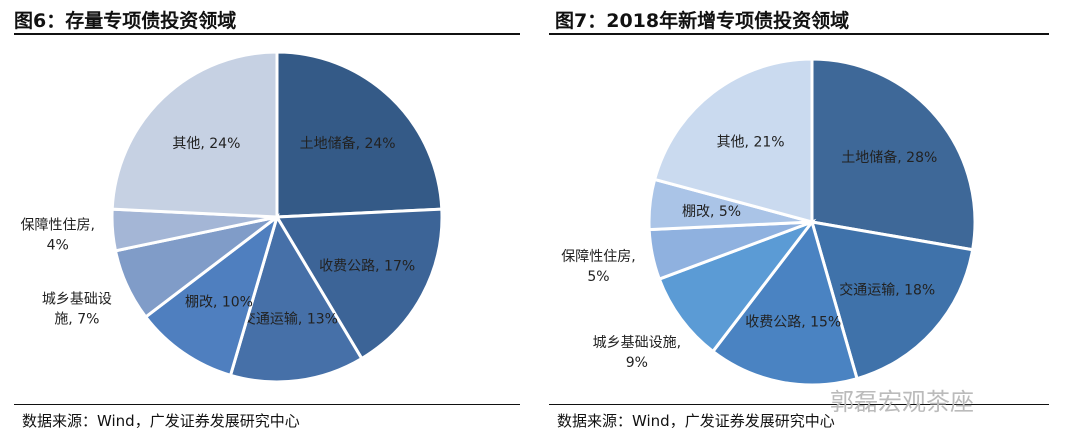  What do you see at coordinates (219, 302) in the screenshot?
I see `slice-label-0-3: 棚改, 10%` at bounding box center [219, 302].